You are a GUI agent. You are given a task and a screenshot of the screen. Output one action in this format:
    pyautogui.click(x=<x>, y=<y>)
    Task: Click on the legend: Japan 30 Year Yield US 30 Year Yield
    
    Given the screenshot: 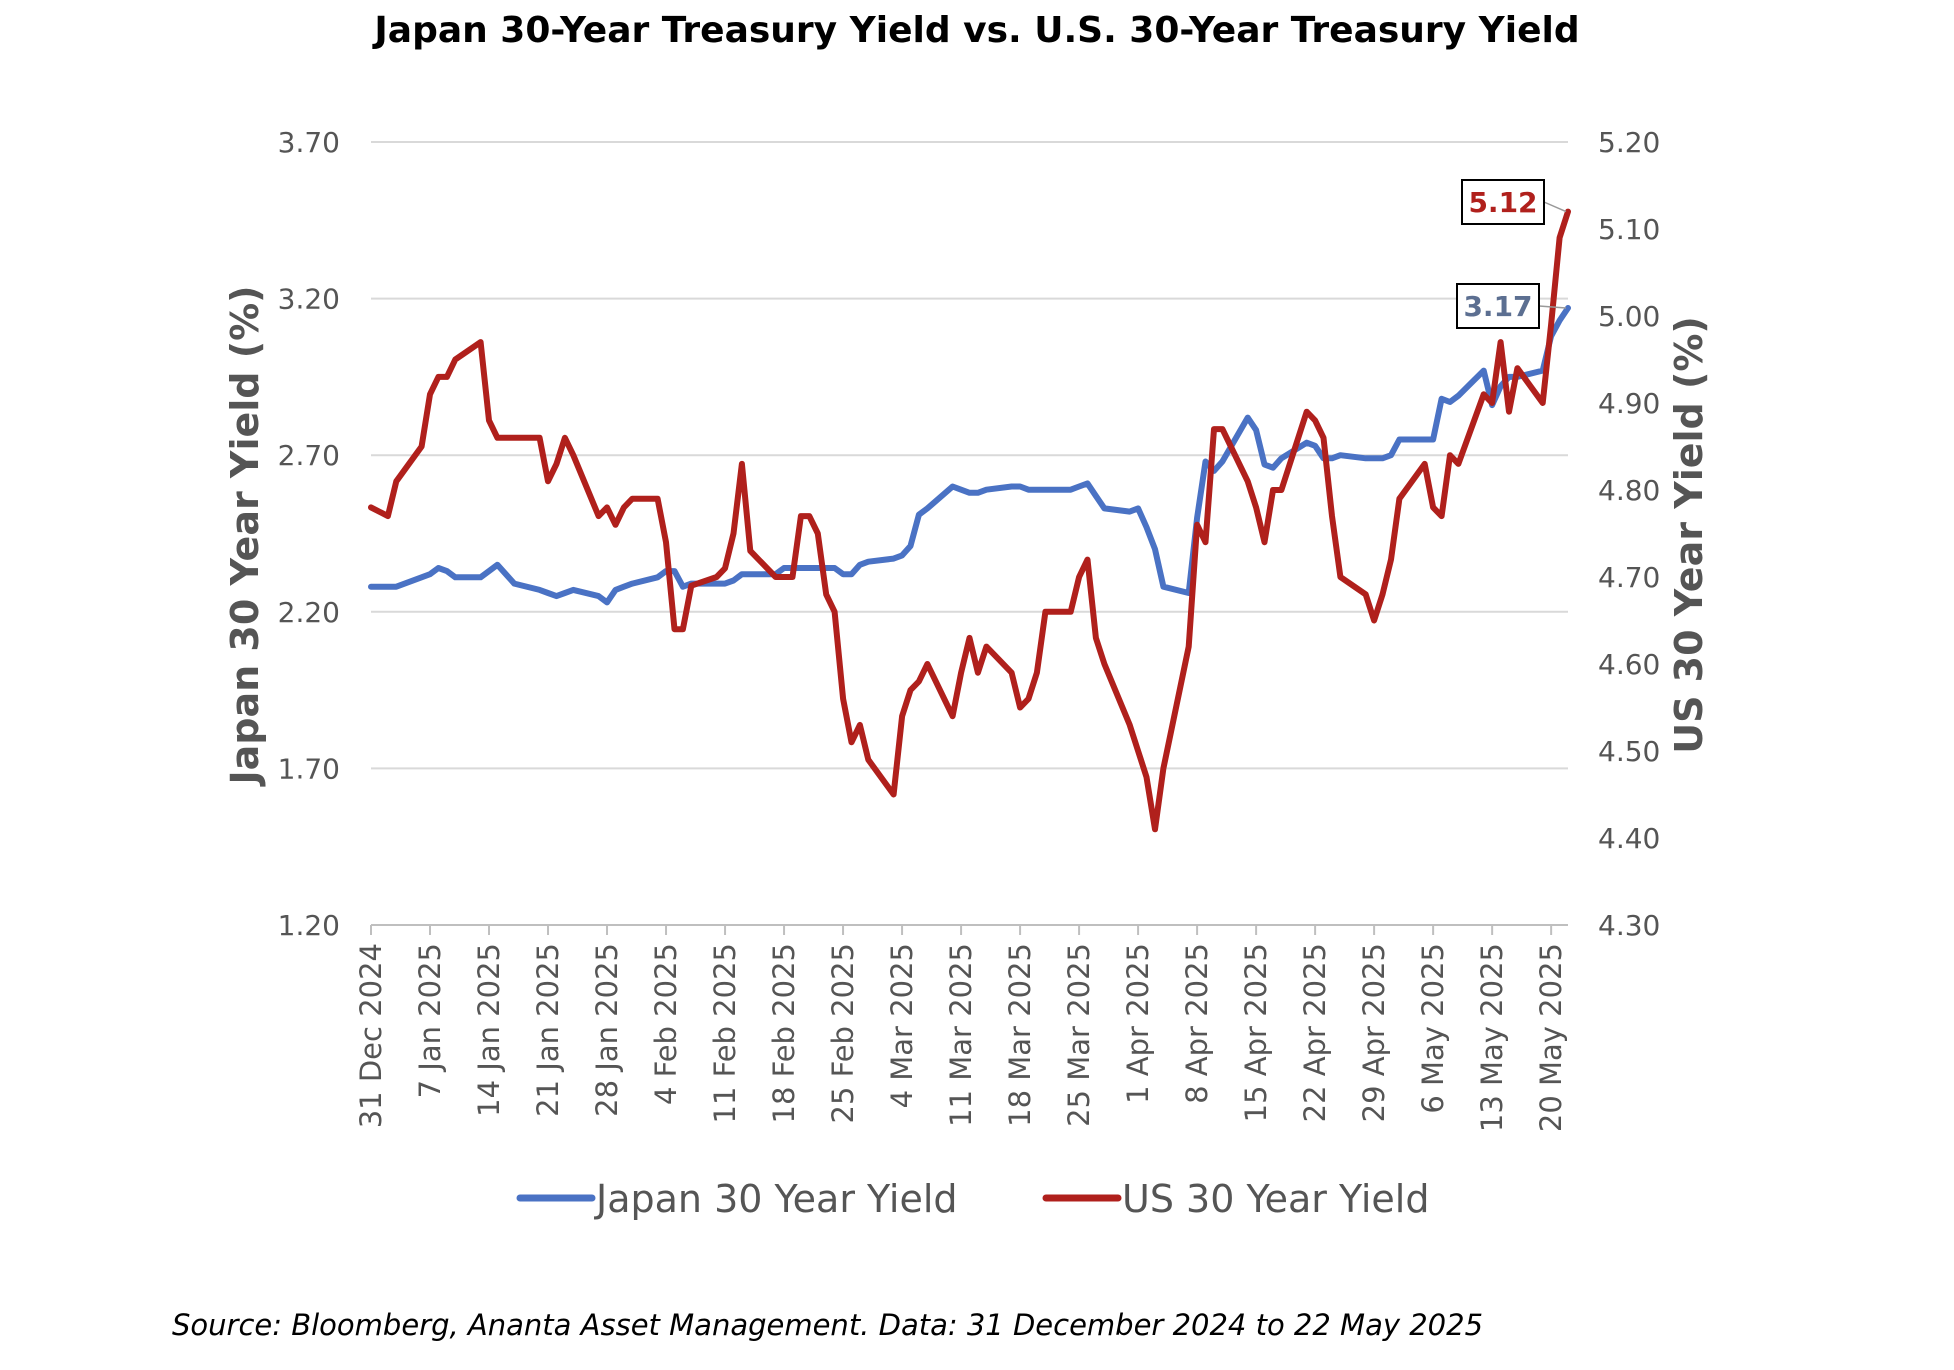 What is the action you would take?
    pyautogui.click(x=972, y=1199)
    